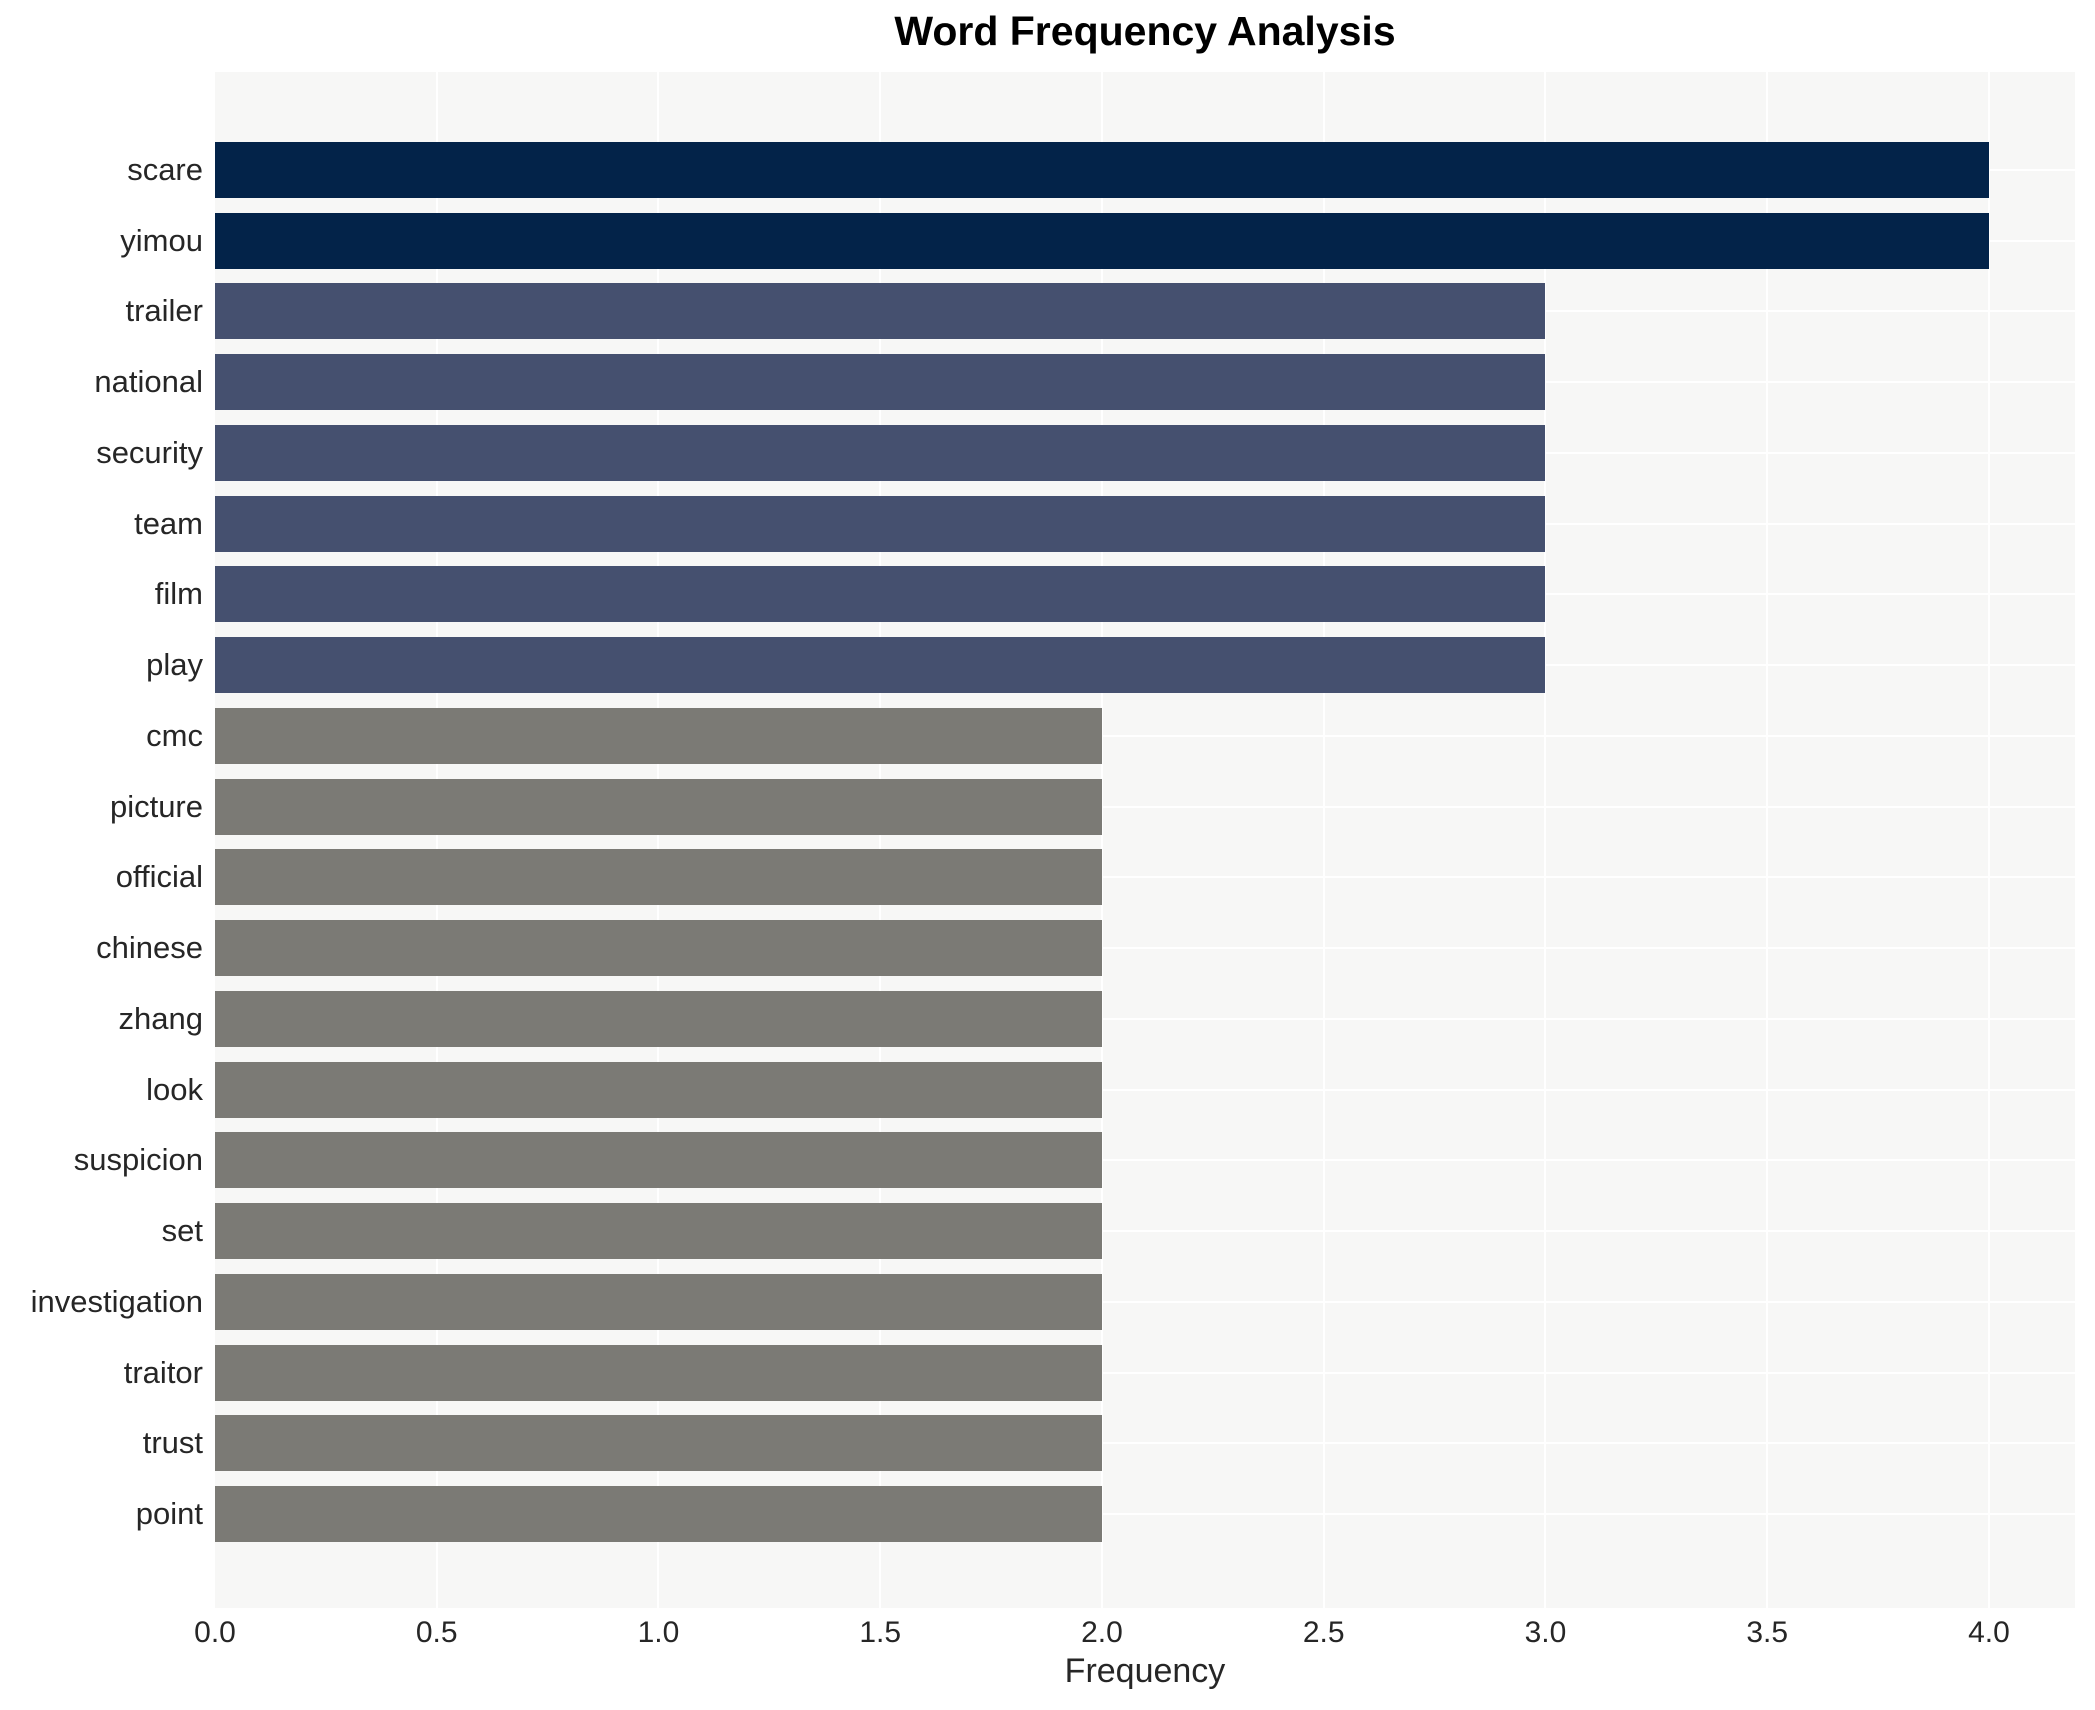 The height and width of the screenshot is (1710, 2095). I want to click on bar-security, so click(880, 452).